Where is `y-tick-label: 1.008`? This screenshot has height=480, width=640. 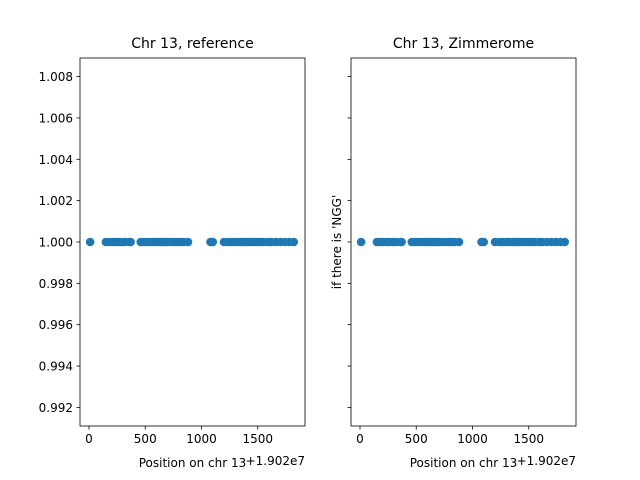
y-tick-label: 1.008 is located at coordinates (56, 77).